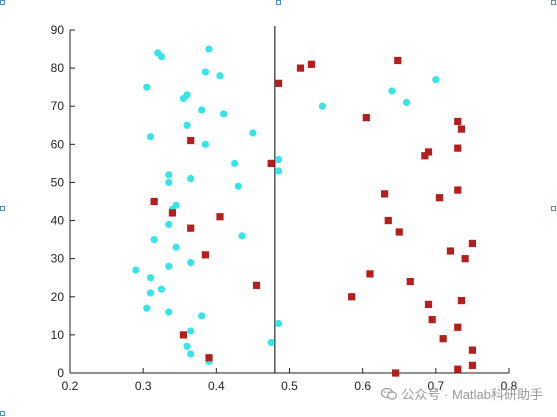 The image size is (557, 417). Describe the element at coordinates (58, 335) in the screenshot. I see `y-tick-label: 10` at that location.